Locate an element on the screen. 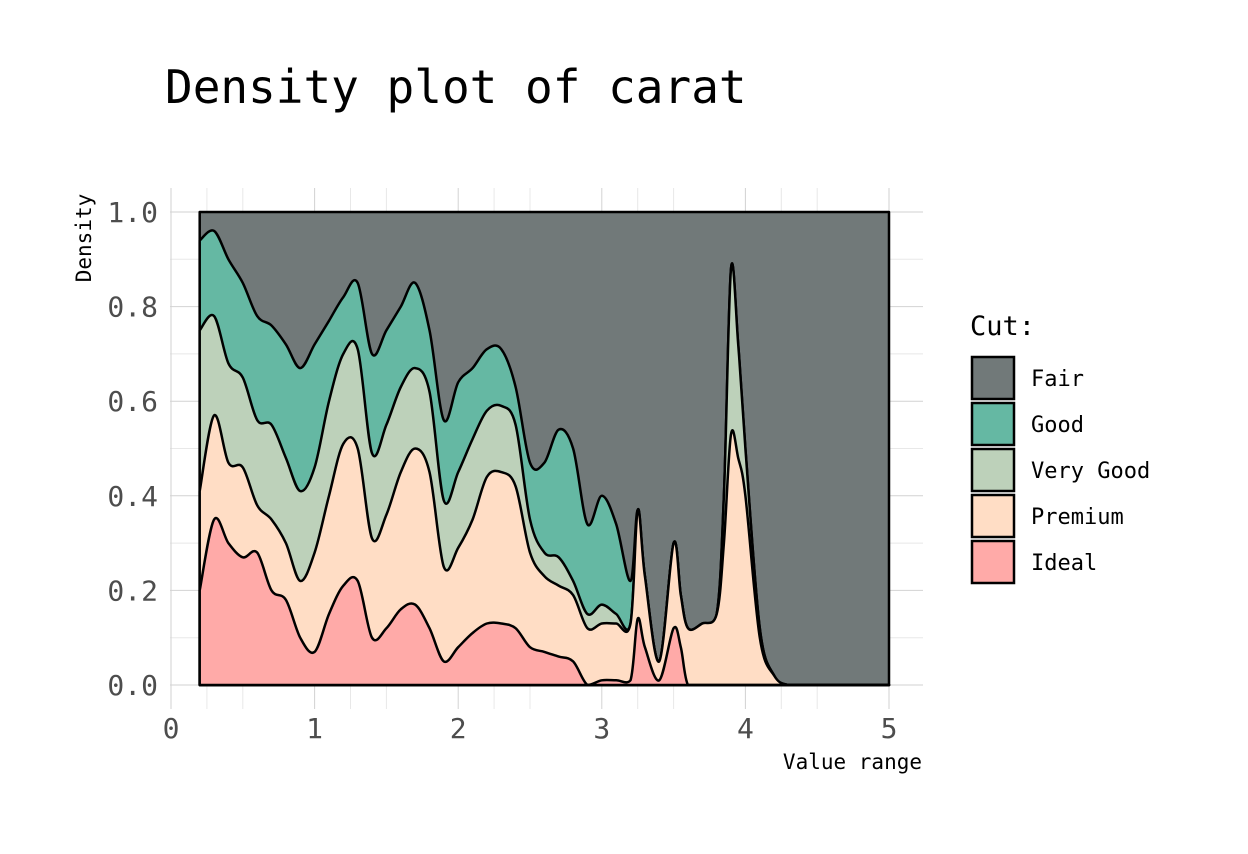  y-tick-label: 0.0 is located at coordinates (132, 685).